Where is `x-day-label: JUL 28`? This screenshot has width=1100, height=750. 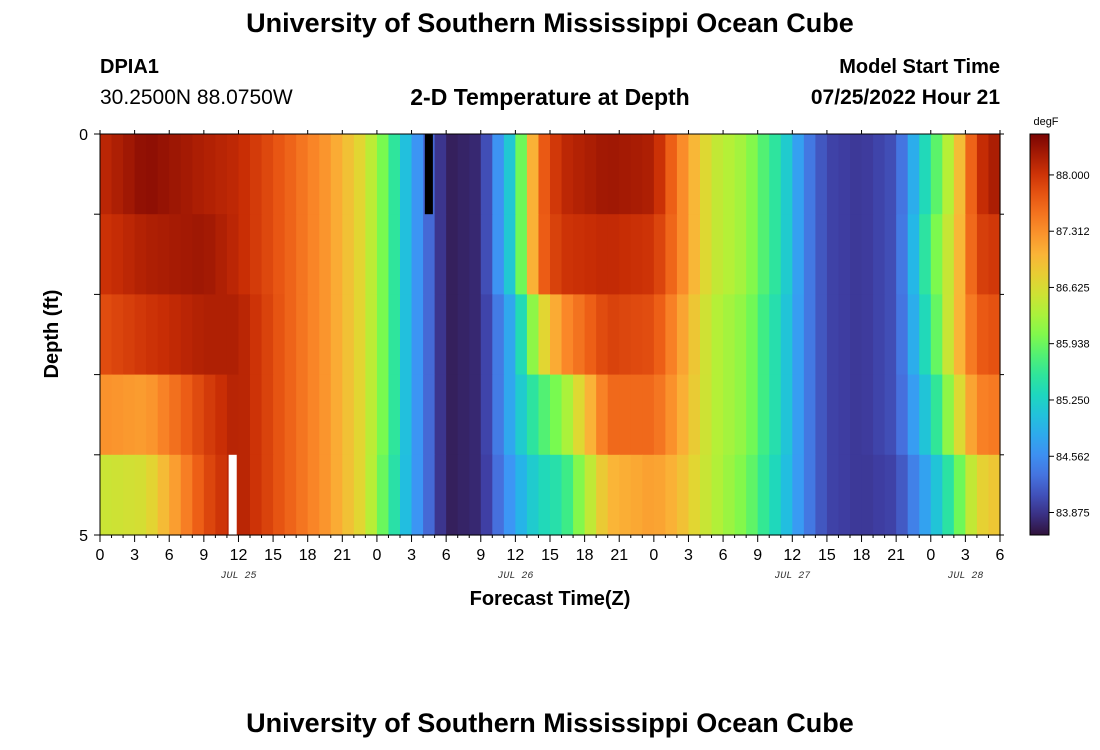
x-day-label: JUL 28 is located at coordinates (965, 576).